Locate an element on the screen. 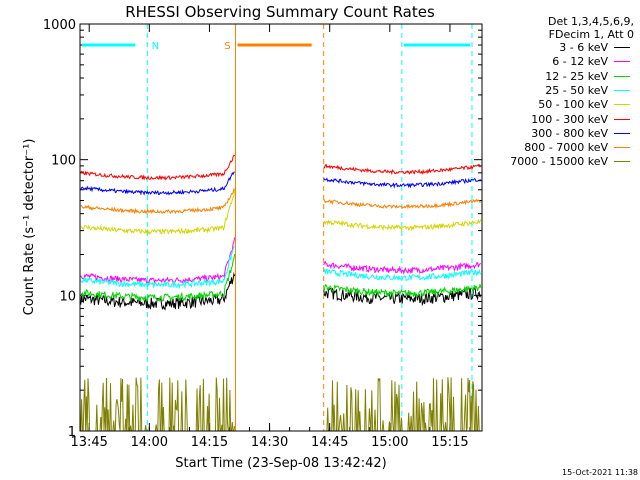 This screenshot has width=640, height=480. legend-item: 300 - 800 keV is located at coordinates (550, 134).